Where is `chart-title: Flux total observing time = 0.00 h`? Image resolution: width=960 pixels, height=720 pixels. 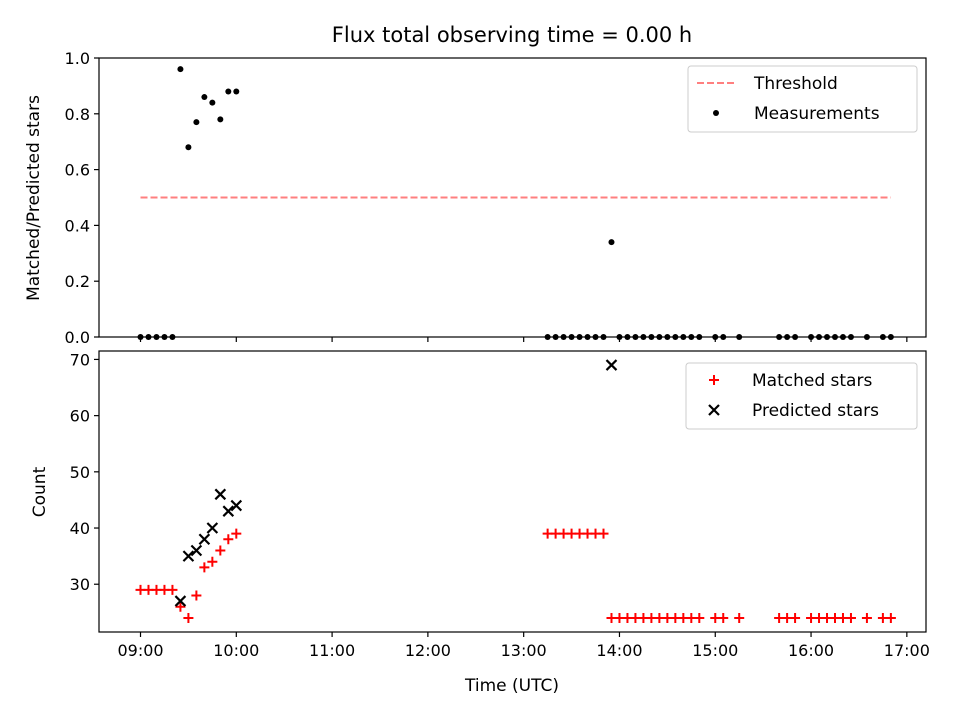
chart-title: Flux total observing time = 0.00 h is located at coordinates (512, 35).